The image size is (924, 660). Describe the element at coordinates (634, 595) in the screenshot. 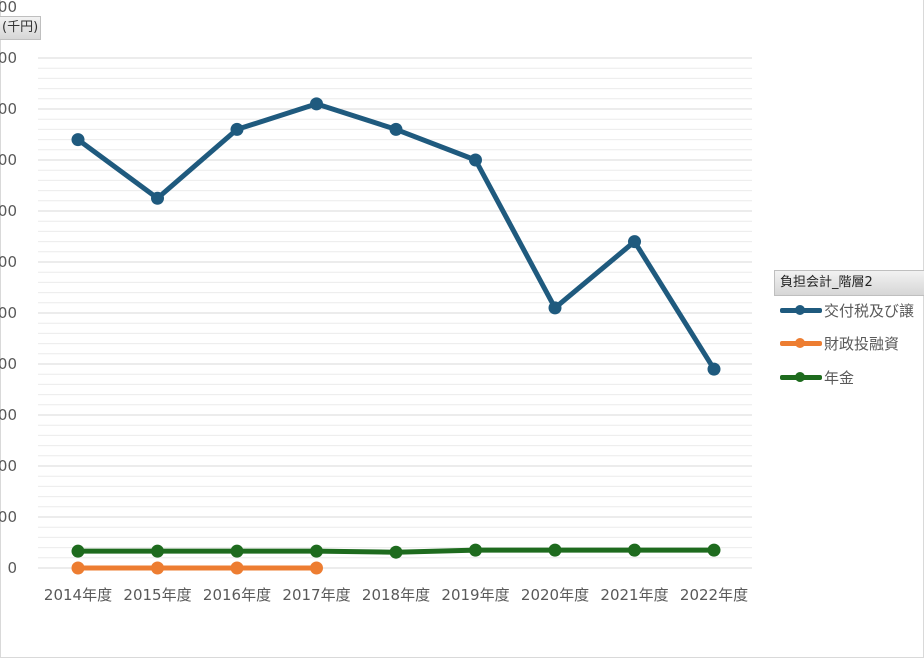

I see `x-tick-label: 2021年度` at that location.